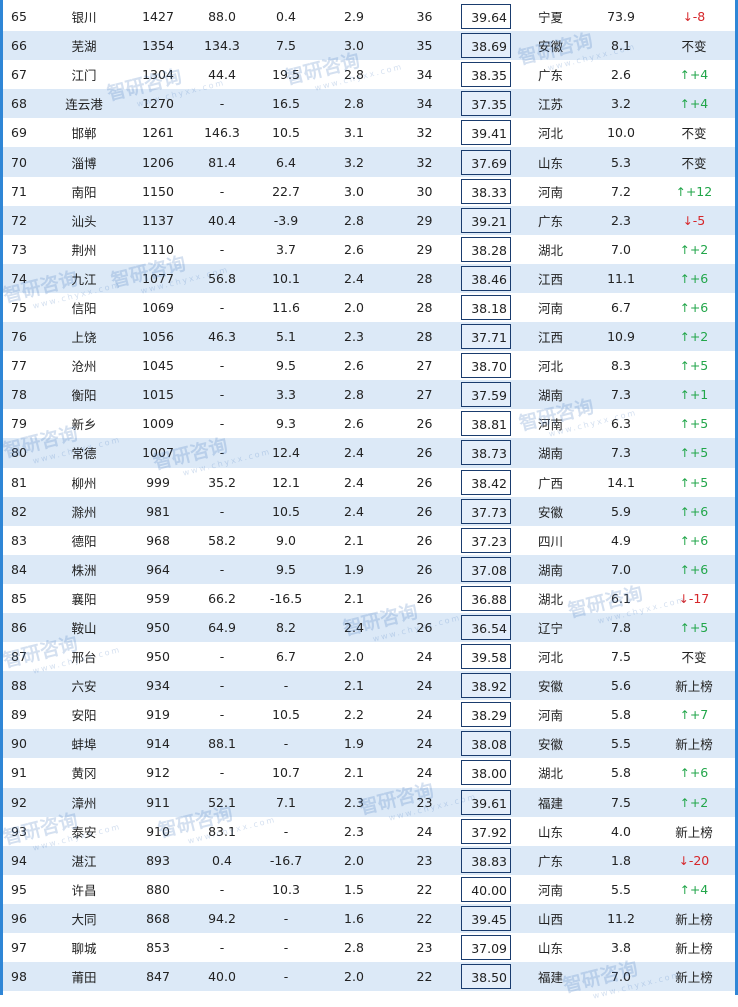  Describe the element at coordinates (424, 598) in the screenshot. I see `value-e-cell: 26` at that location.